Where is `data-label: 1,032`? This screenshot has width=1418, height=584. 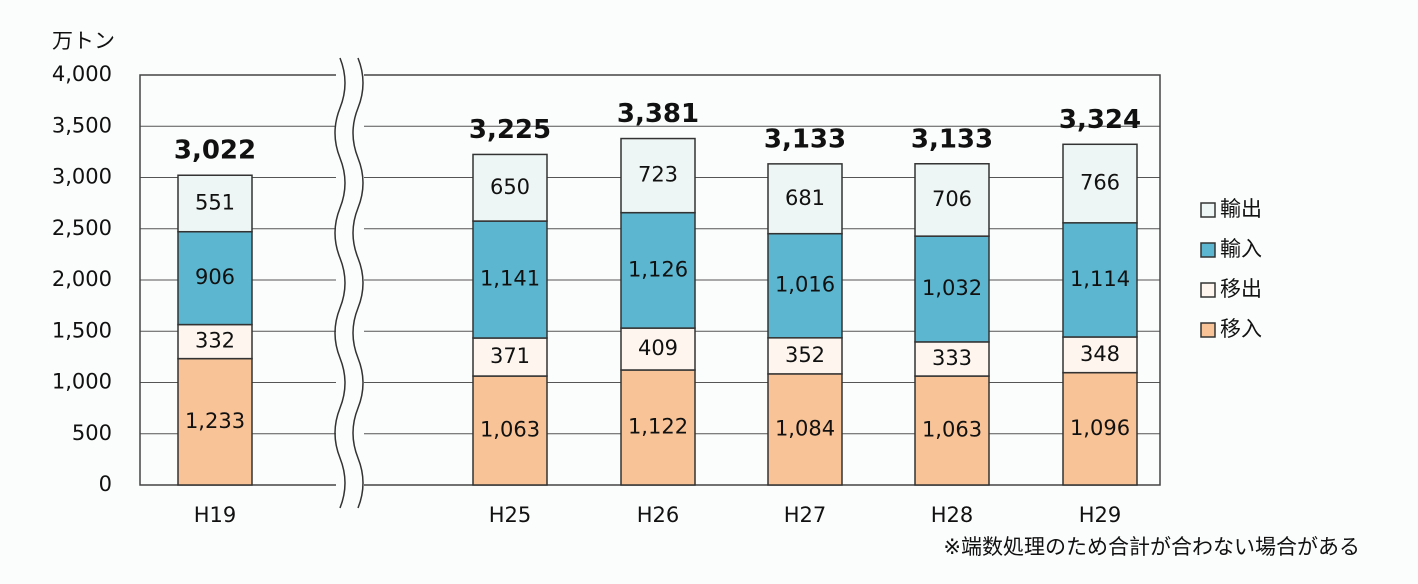
data-label: 1,032 is located at coordinates (952, 288).